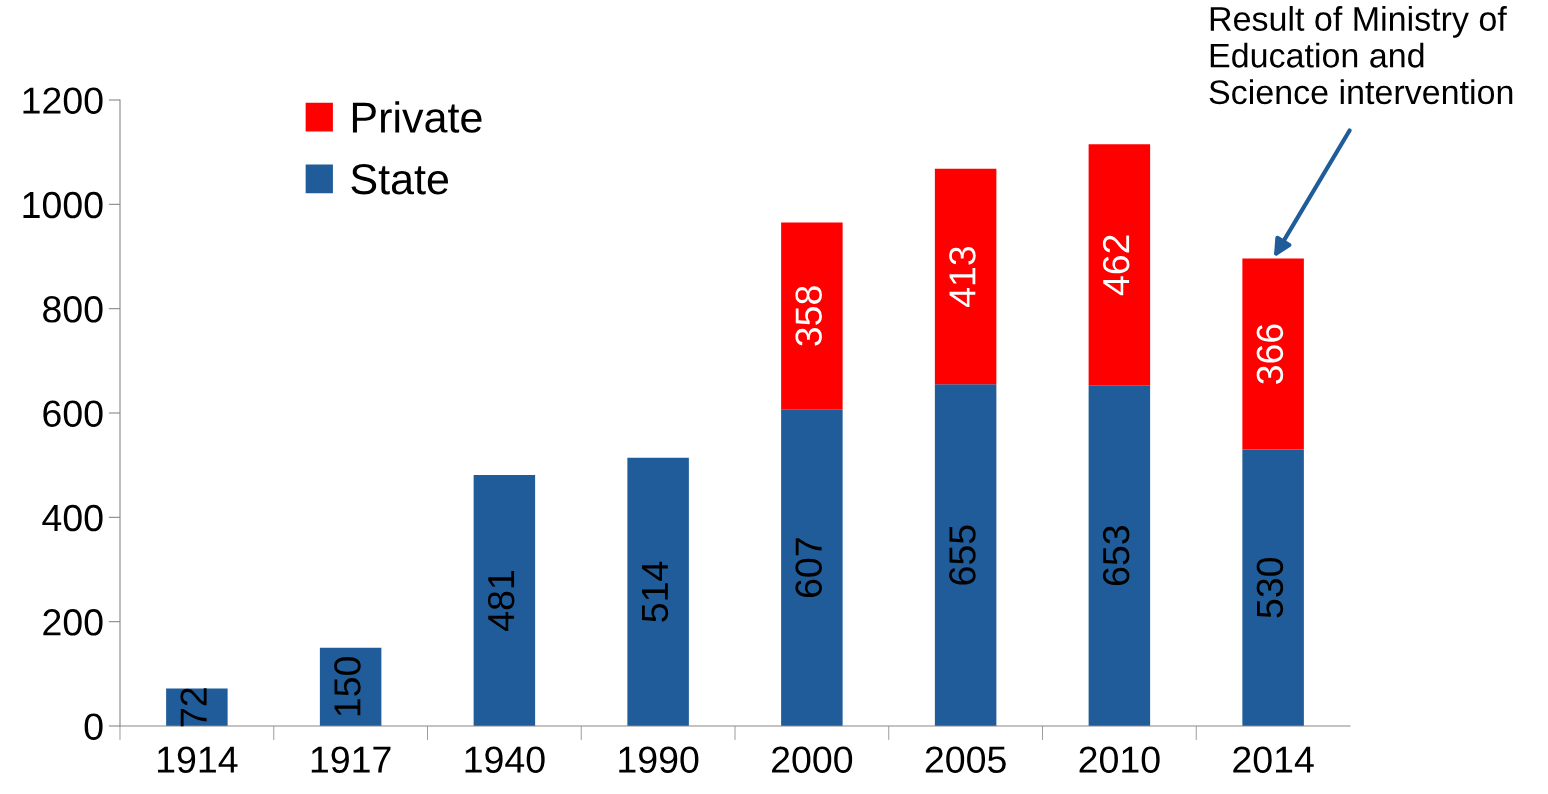 The image size is (1548, 794). What do you see at coordinates (1116, 556) in the screenshot?
I see `data-label: 653` at bounding box center [1116, 556].